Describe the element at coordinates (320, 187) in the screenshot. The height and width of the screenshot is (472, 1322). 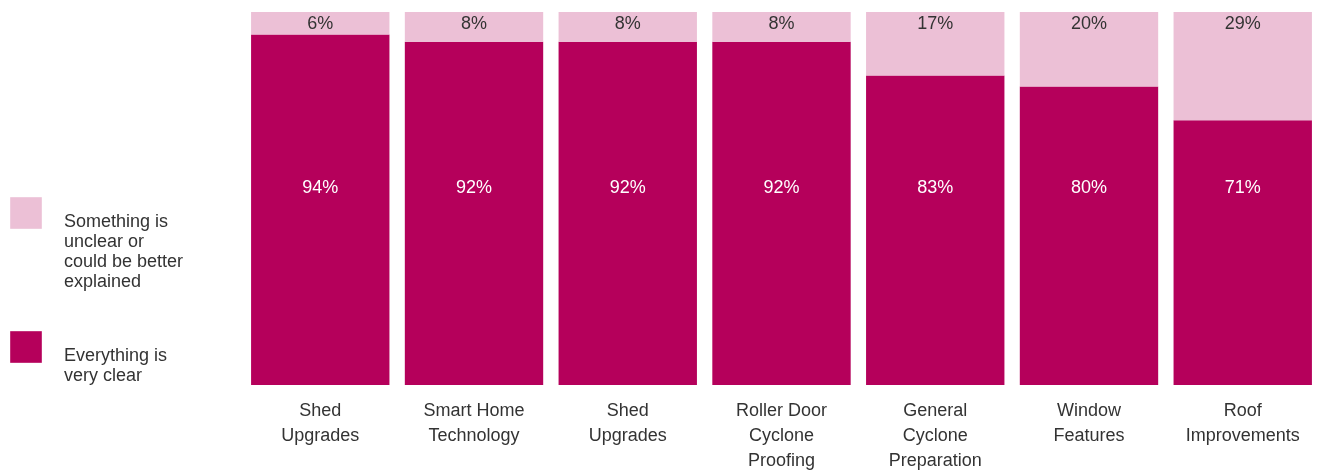
I see `data-label: 94%` at that location.